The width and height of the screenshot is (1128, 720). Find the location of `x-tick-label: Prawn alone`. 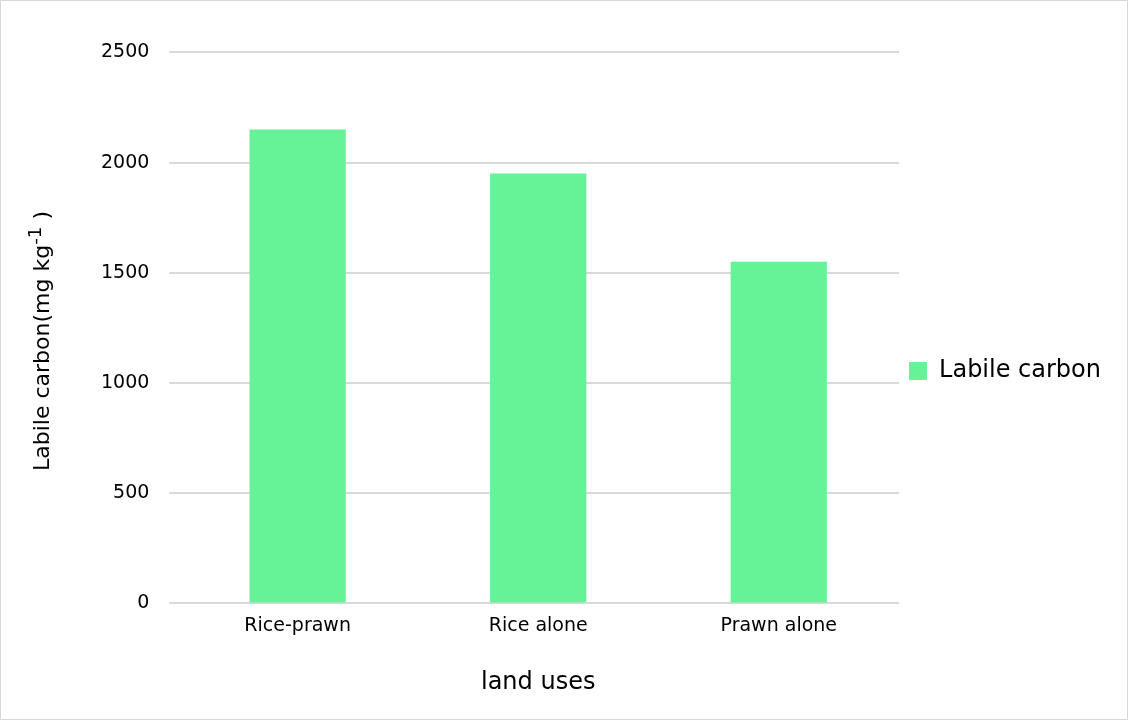

x-tick-label: Prawn alone is located at coordinates (779, 623).